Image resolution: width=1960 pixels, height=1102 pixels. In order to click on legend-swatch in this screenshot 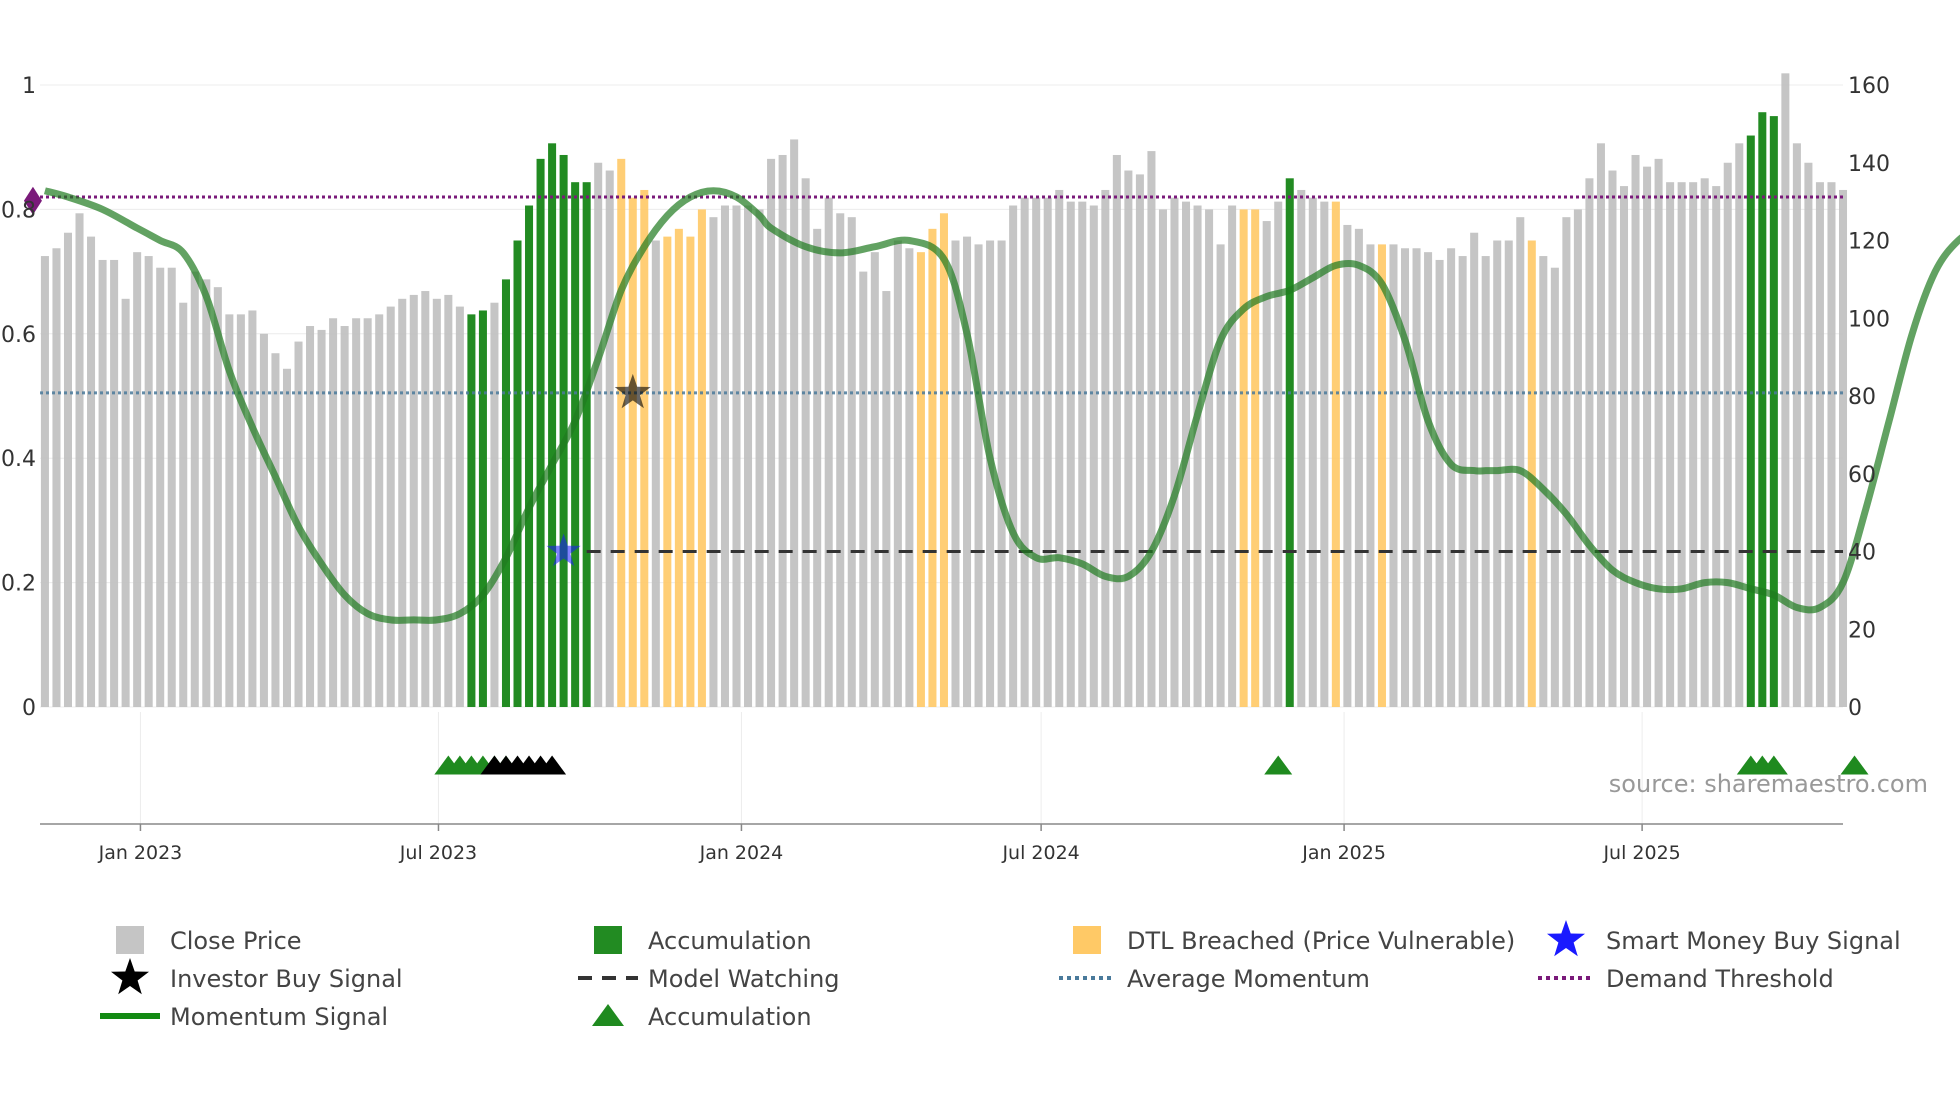, I will do `click(608, 940)`.